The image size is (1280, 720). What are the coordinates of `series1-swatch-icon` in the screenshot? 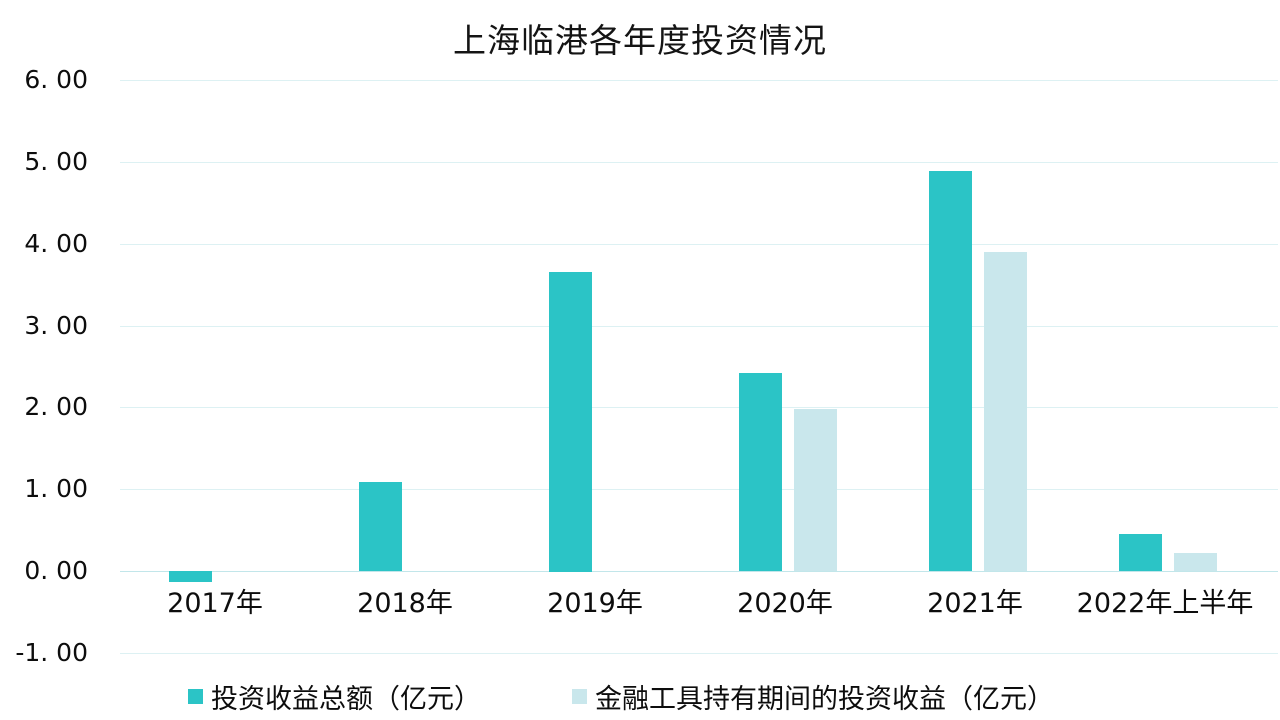 It's located at (195, 696).